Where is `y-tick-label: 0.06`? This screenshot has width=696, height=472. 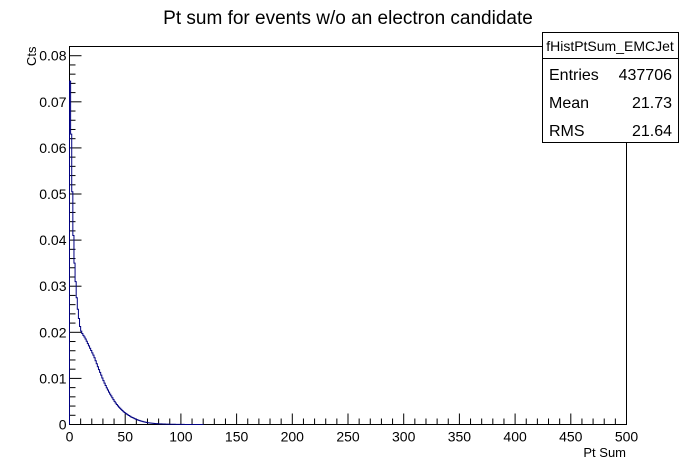 y-tick-label: 0.06 is located at coordinates (52, 148).